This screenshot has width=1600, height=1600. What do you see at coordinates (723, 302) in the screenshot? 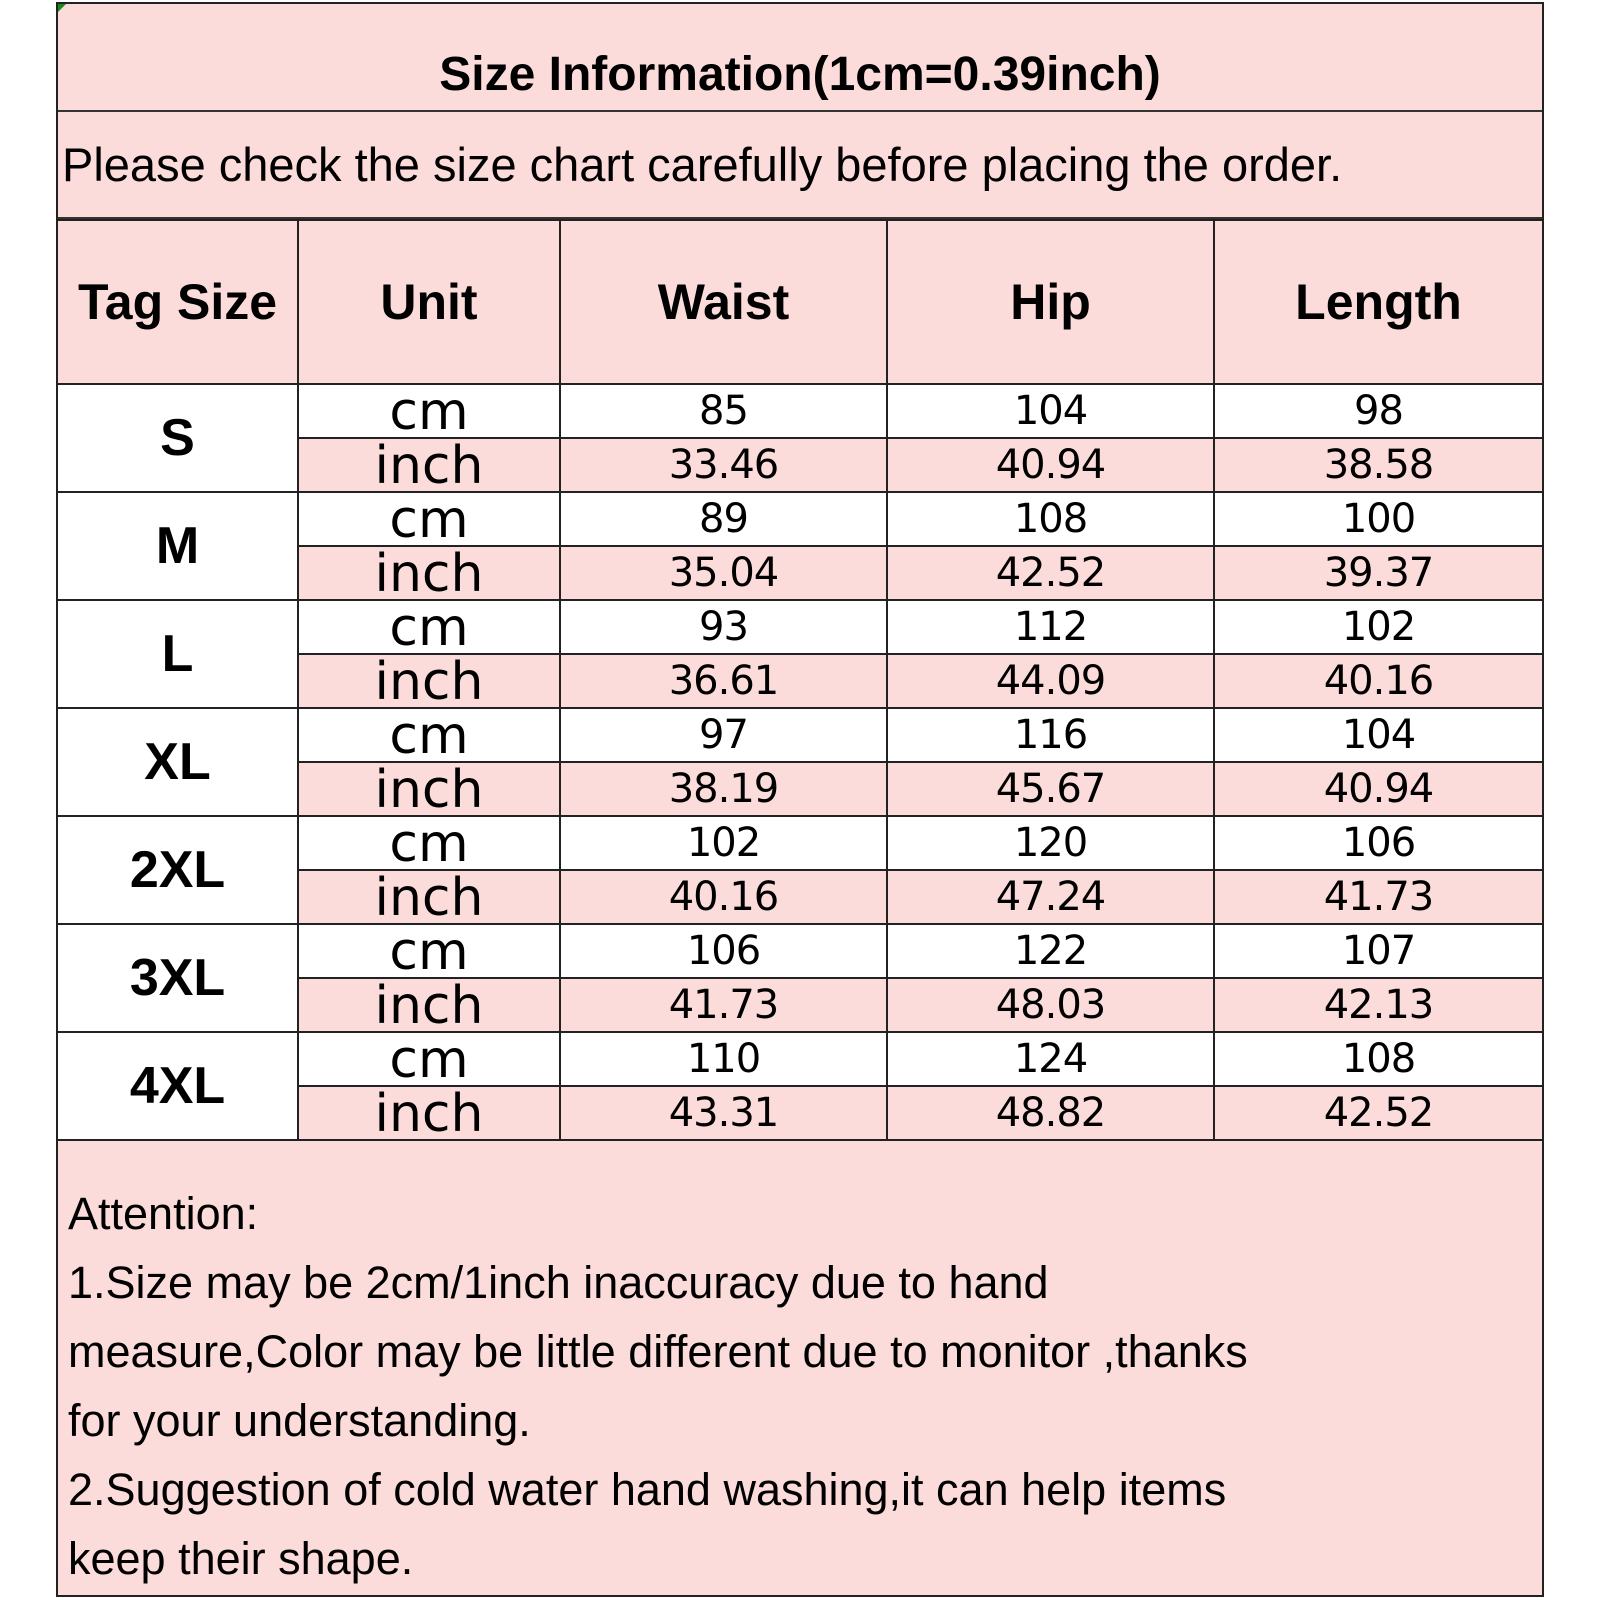
I see `header-waist: Waist` at bounding box center [723, 302].